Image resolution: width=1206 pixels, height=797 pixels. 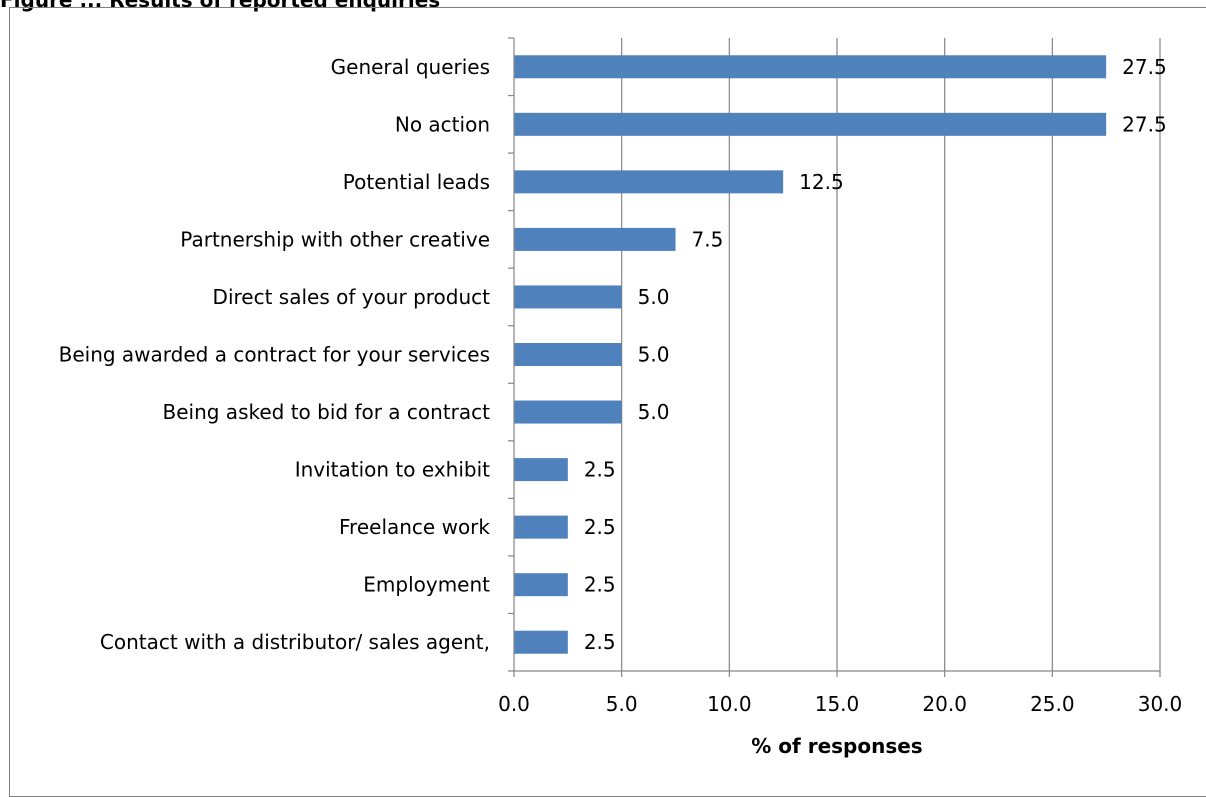 What do you see at coordinates (410, 67) in the screenshot?
I see `category-label: General queries` at bounding box center [410, 67].